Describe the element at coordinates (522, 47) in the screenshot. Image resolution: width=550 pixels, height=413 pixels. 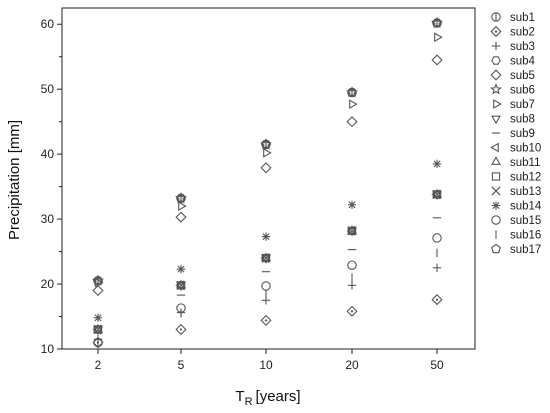
I see `legend-label: sub3` at that location.